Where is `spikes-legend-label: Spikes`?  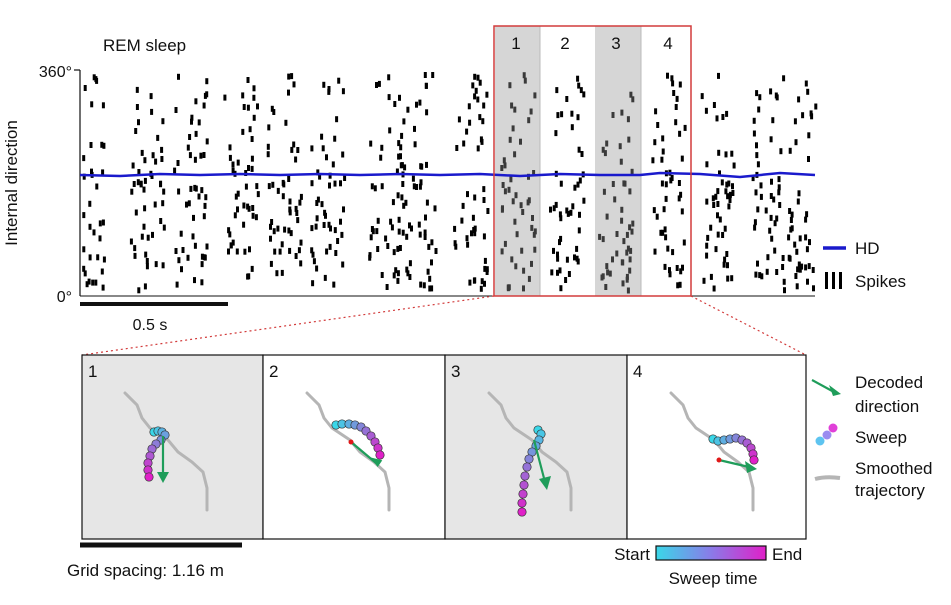 spikes-legend-label: Spikes is located at coordinates (880, 281).